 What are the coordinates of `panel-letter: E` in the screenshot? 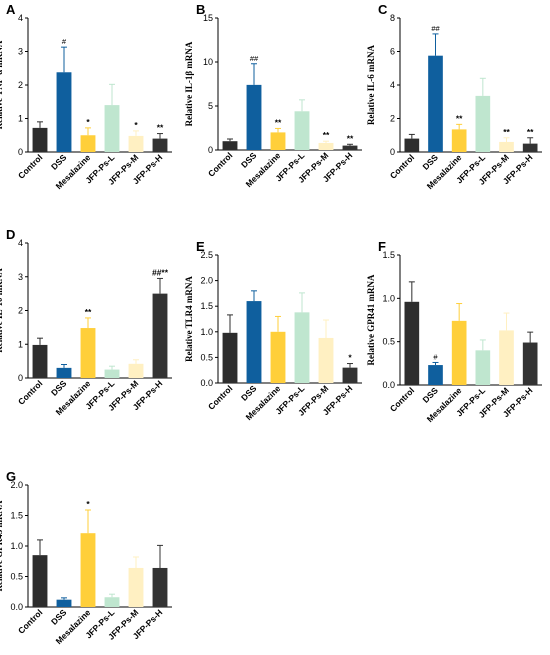 It's located at (200, 246).